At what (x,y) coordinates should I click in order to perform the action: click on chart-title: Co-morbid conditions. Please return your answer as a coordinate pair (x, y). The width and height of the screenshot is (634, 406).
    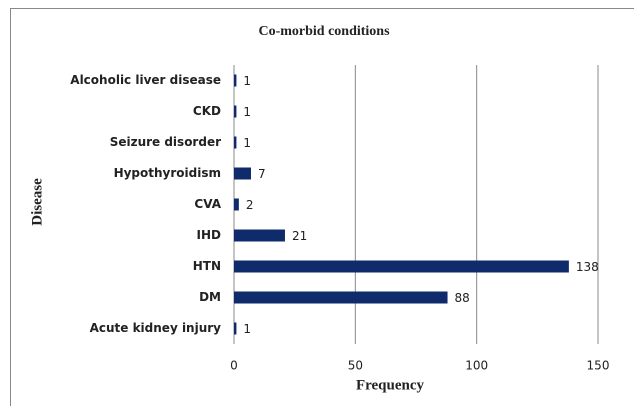
    Looking at the image, I should click on (324, 31).